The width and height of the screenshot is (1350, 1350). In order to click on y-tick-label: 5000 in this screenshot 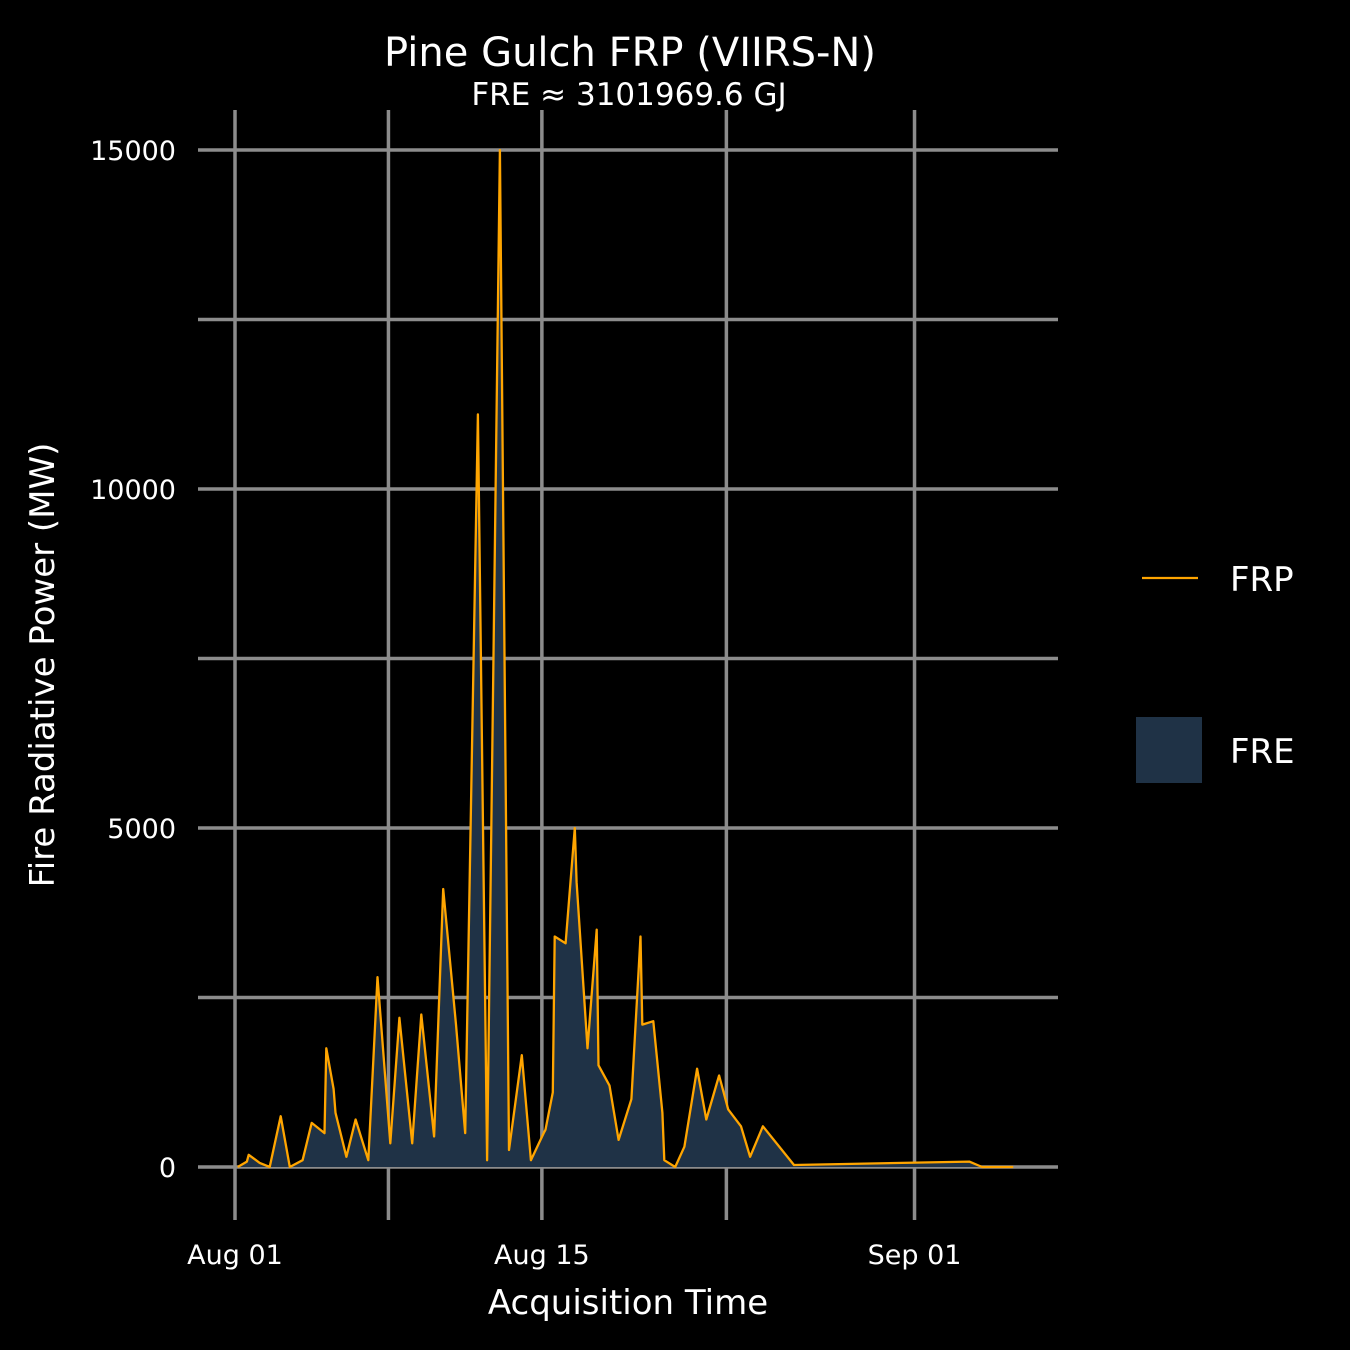, I will do `click(141, 829)`.